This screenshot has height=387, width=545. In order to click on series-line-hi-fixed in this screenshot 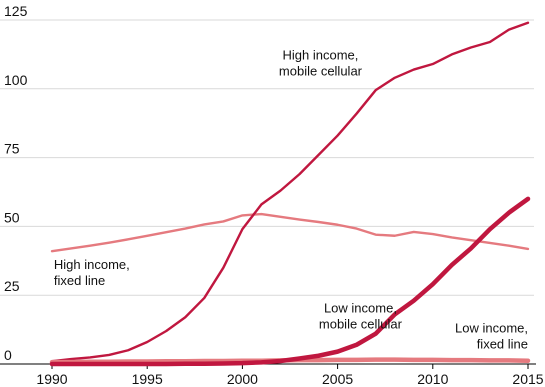, I will do `click(290, 232)`.